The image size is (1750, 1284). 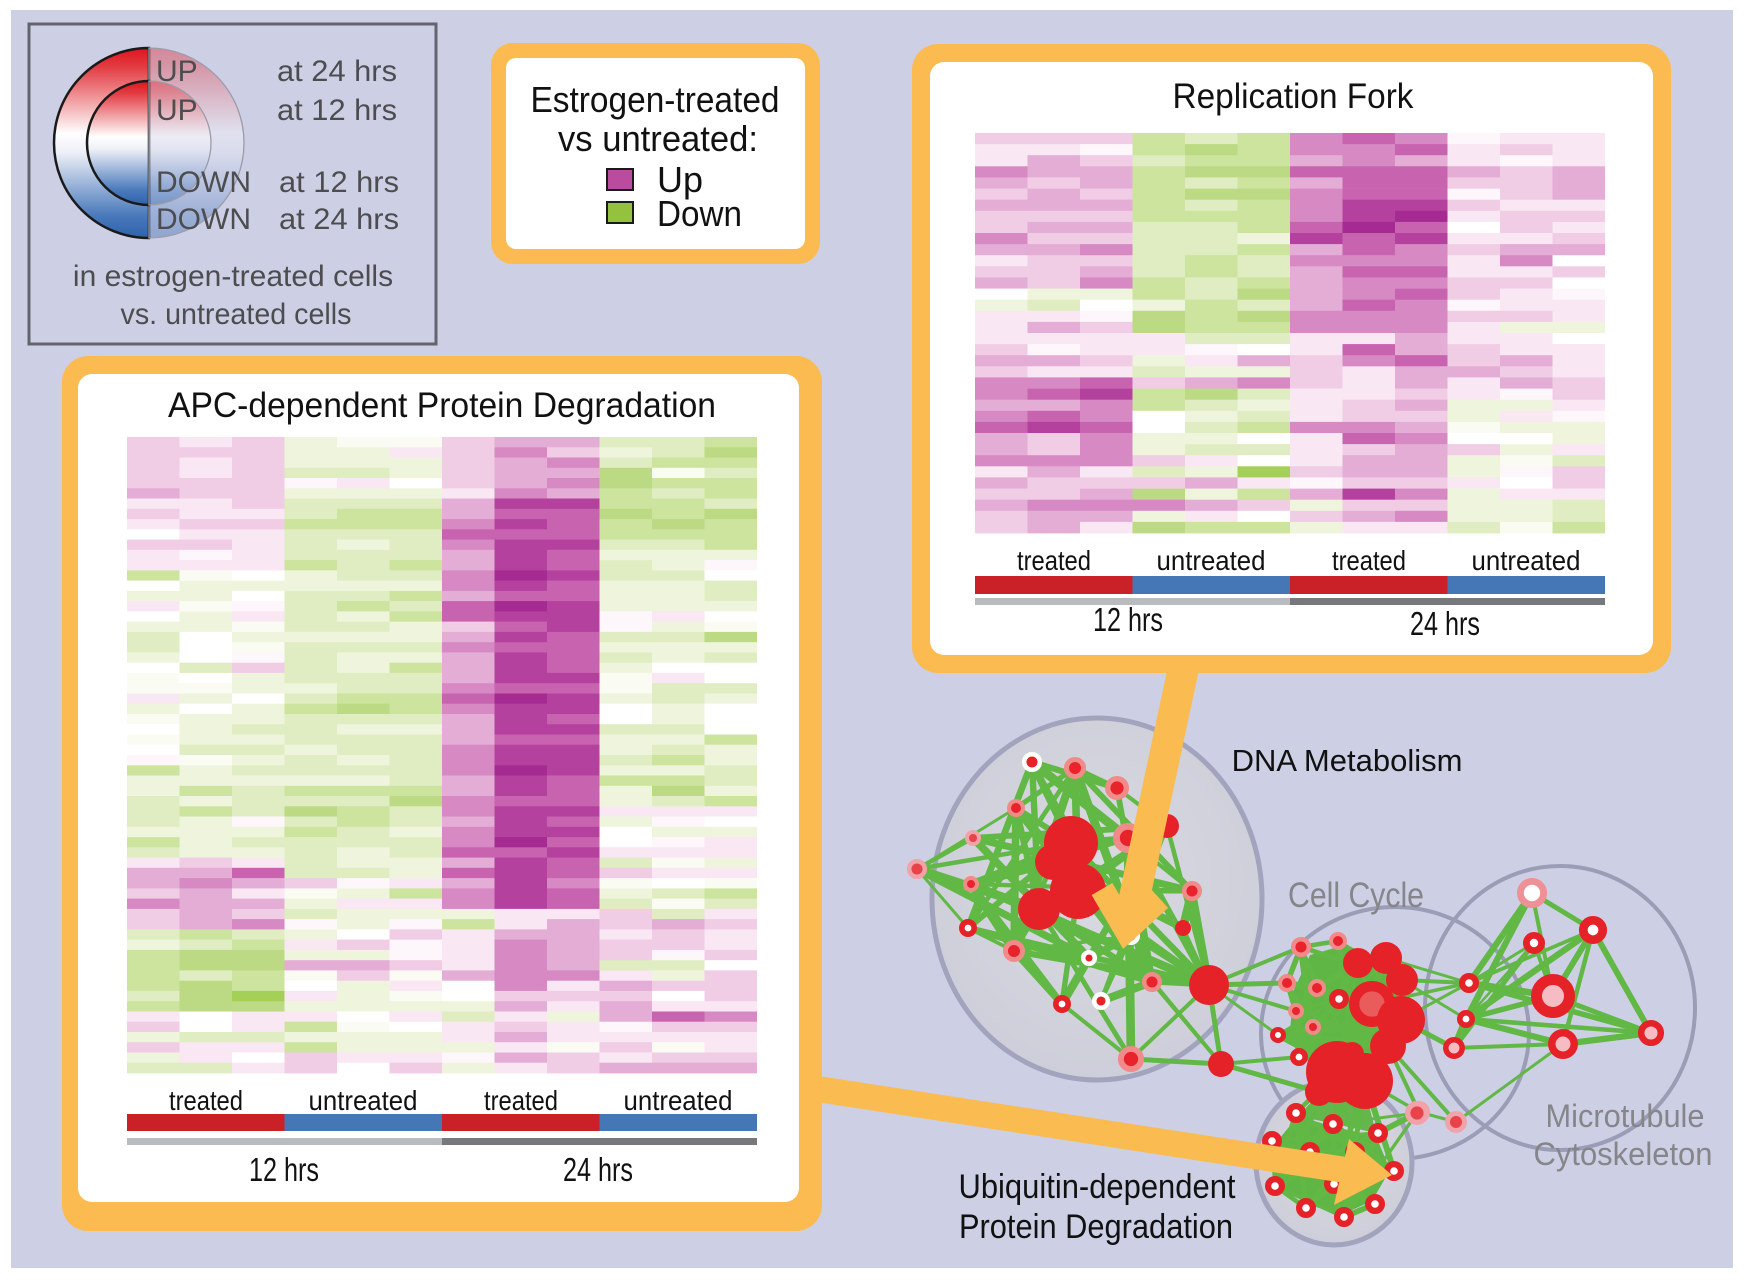 What do you see at coordinates (658, 138) in the screenshot?
I see `svg-text: vs untreated:` at bounding box center [658, 138].